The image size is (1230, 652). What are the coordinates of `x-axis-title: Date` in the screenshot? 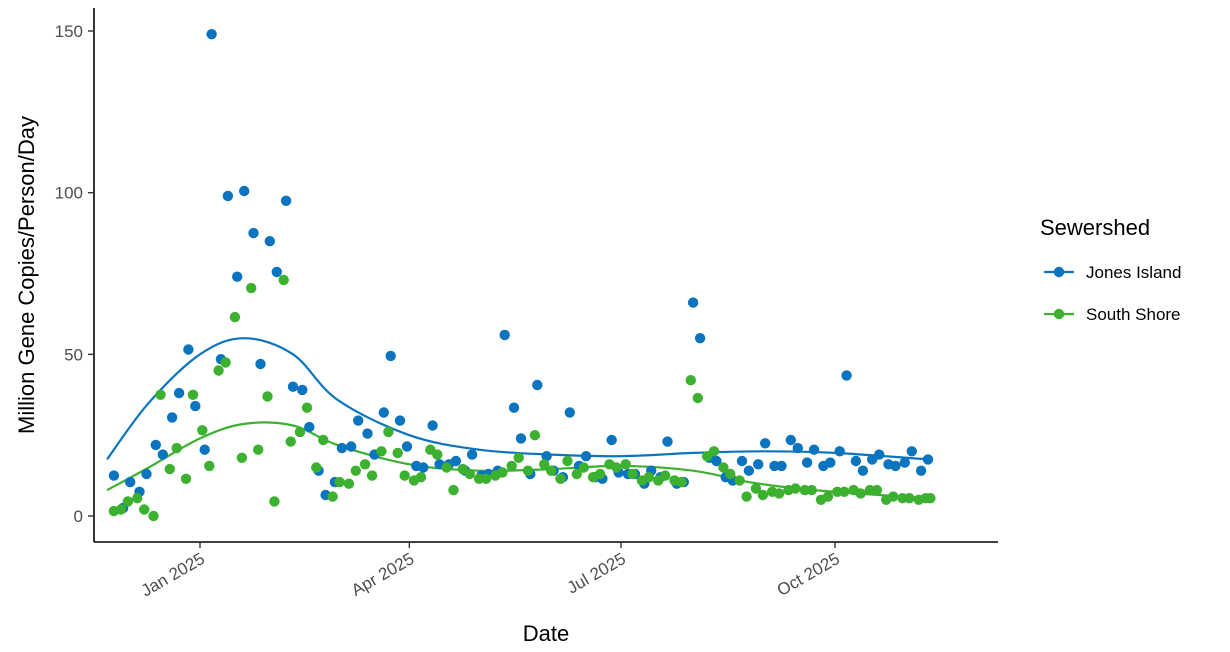 It's located at (546, 633).